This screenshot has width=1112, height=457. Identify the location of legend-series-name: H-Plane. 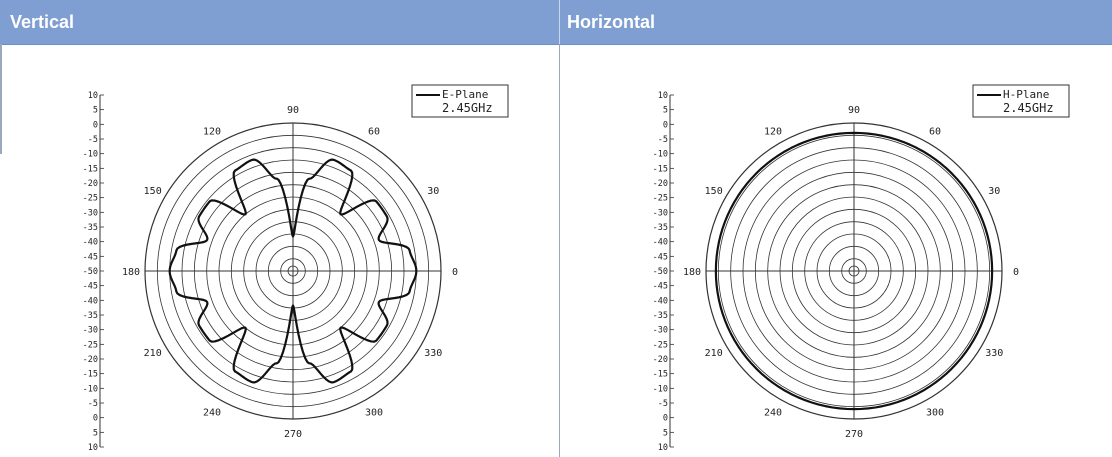
(1026, 94).